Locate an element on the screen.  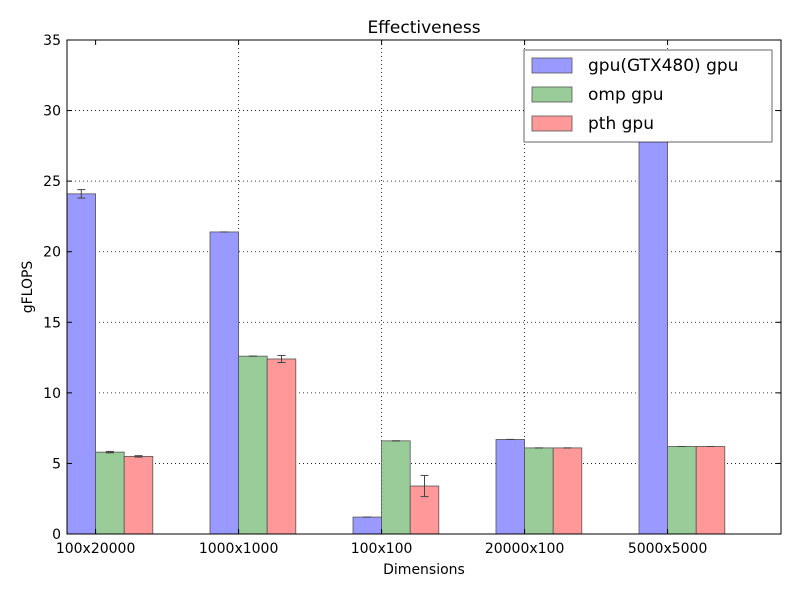
y-tick-label: 25 is located at coordinates (52, 182).